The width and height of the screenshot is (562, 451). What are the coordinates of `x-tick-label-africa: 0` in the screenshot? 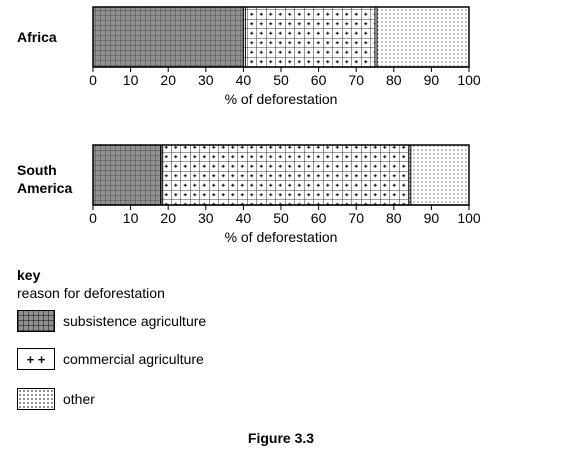 It's located at (93, 80).